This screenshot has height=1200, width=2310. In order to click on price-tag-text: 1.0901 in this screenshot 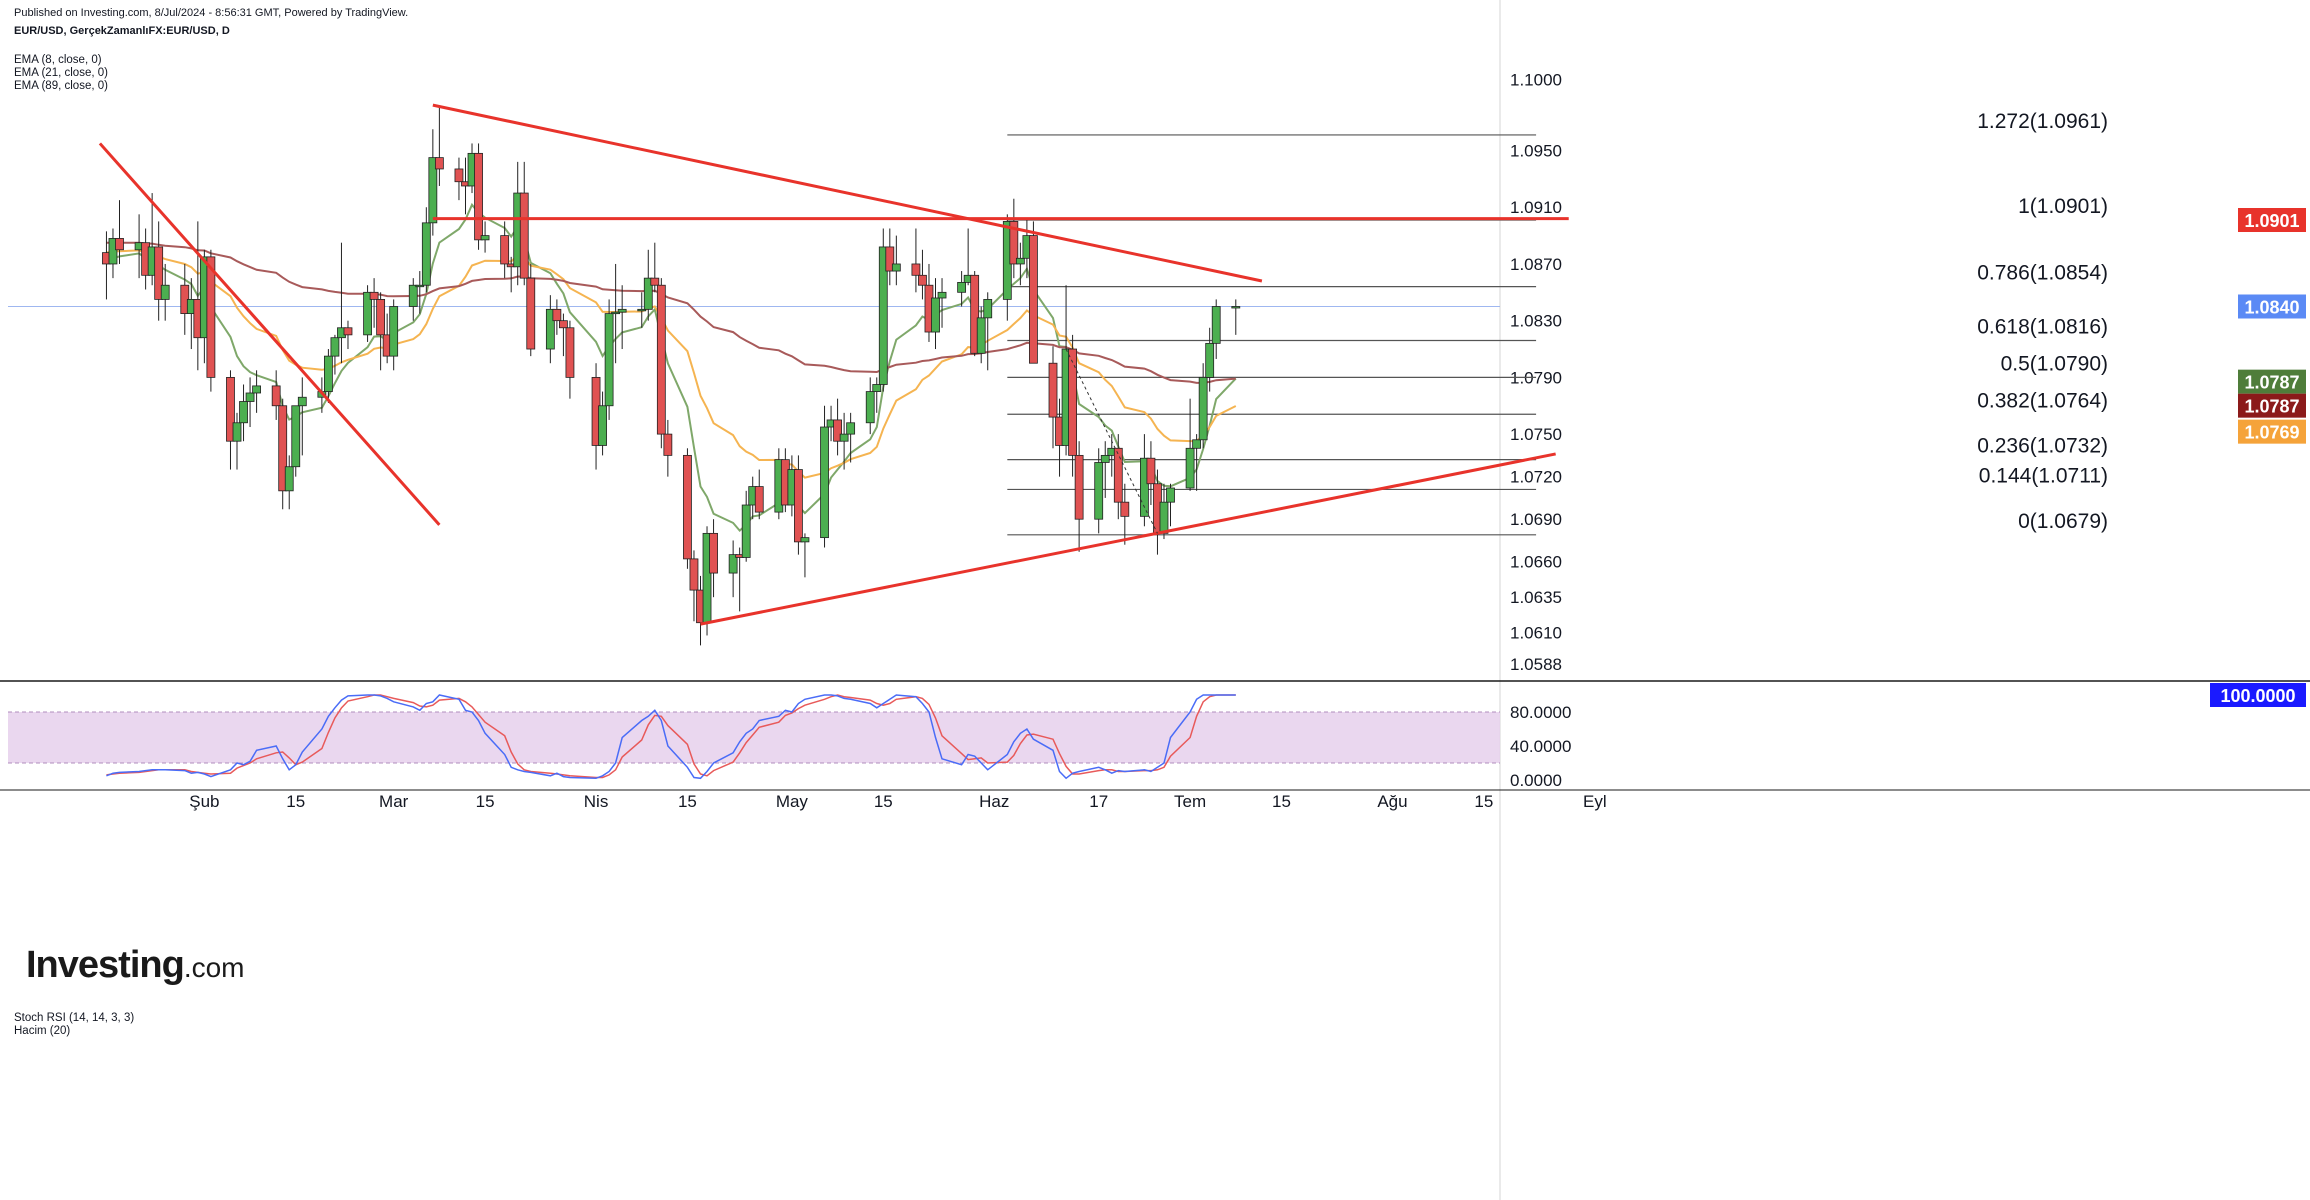, I will do `click(2271, 221)`.